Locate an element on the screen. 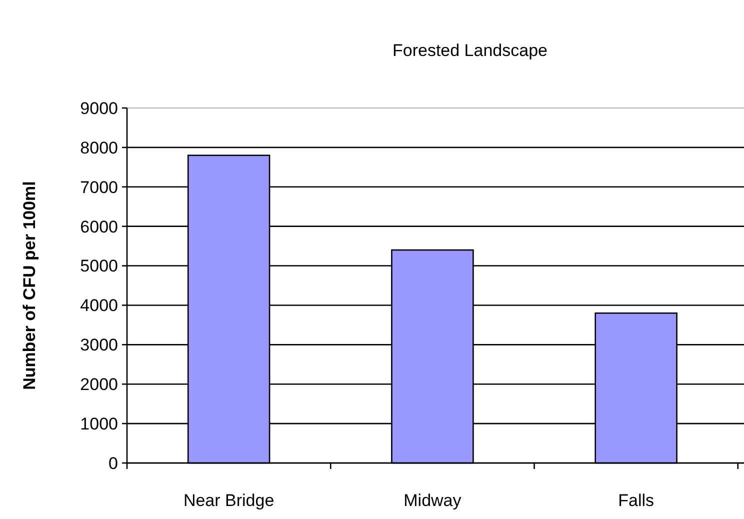 The height and width of the screenshot is (519, 744). y-tick-label: 4000 is located at coordinates (99, 306).